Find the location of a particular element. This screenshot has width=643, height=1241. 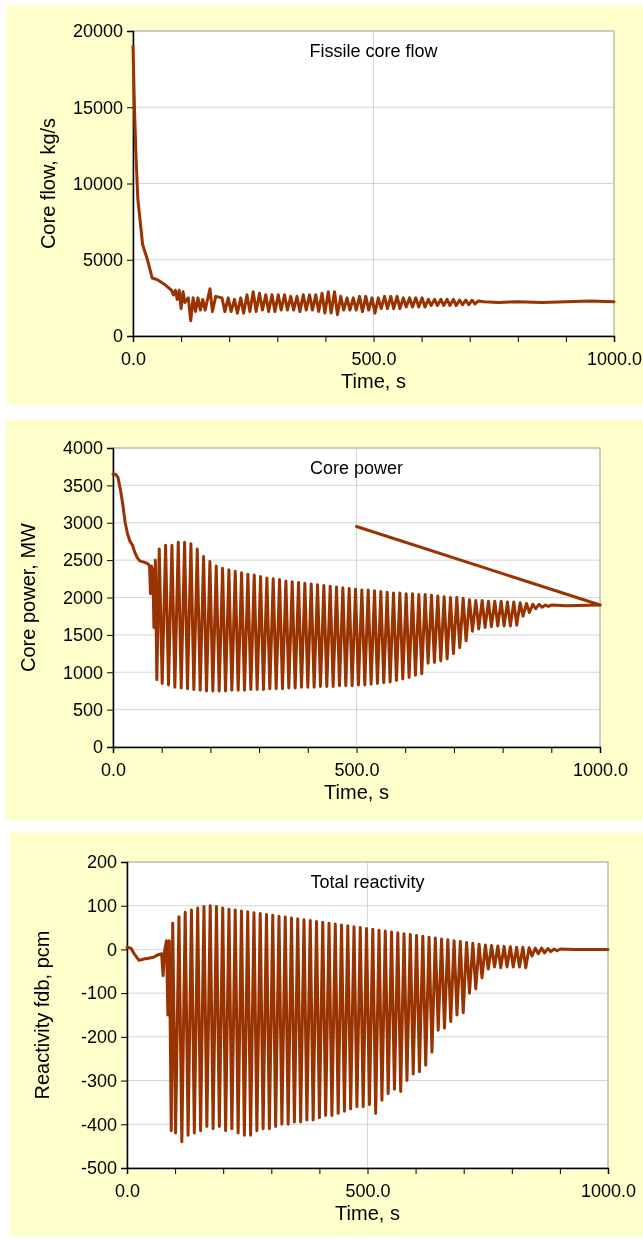

y-tick-label: -500 is located at coordinates (98, 1168).